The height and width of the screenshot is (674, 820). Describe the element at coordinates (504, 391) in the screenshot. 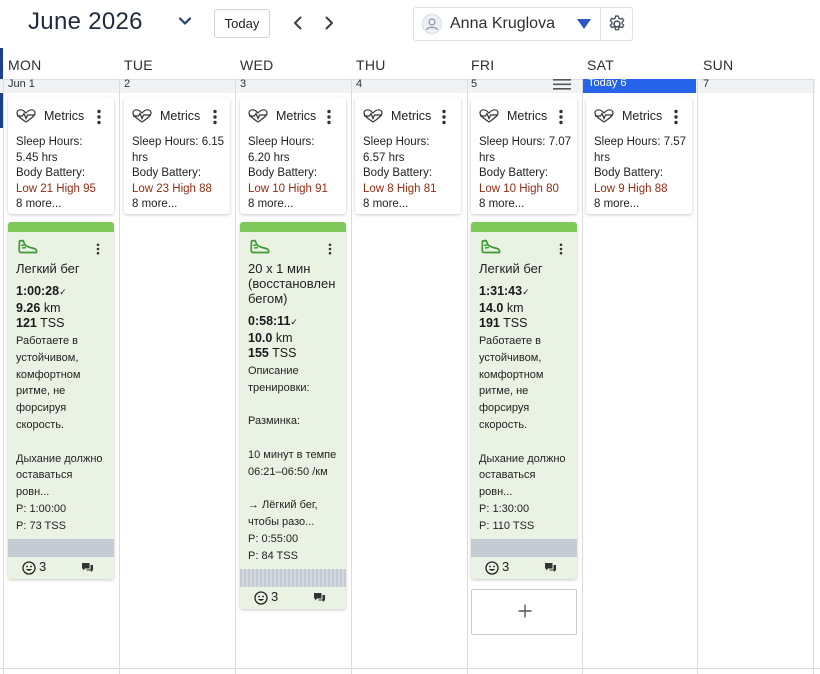

I see `desc-line: ритме, не` at that location.